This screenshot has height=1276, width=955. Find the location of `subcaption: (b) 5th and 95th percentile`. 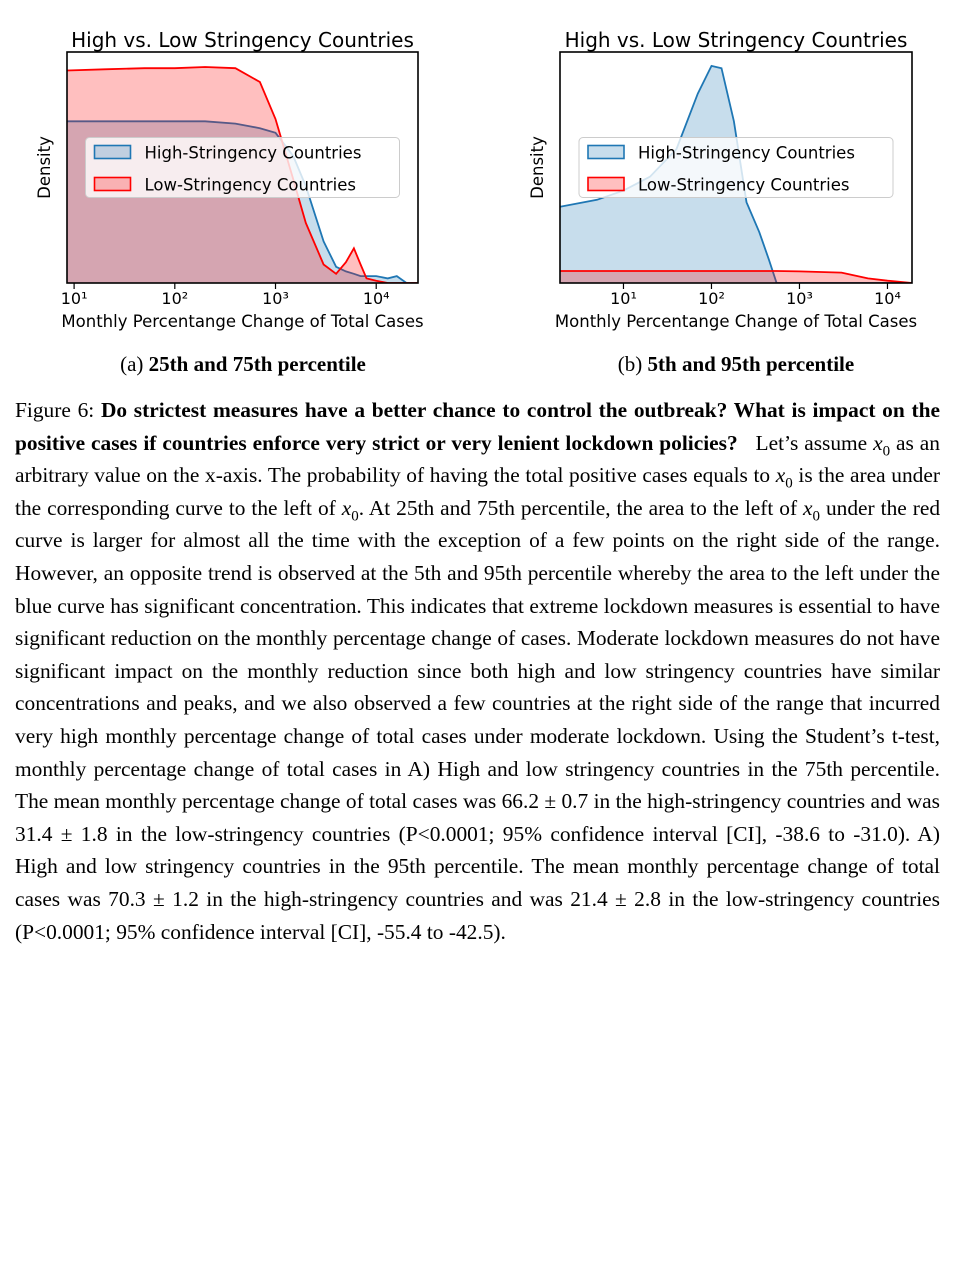

subcaption: (b) 5th and 95th percentile is located at coordinates (736, 364).